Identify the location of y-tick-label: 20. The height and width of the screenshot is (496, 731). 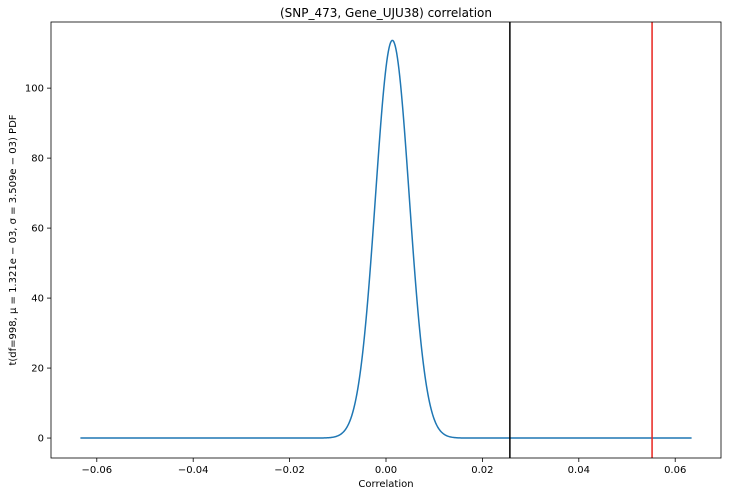
(37, 369).